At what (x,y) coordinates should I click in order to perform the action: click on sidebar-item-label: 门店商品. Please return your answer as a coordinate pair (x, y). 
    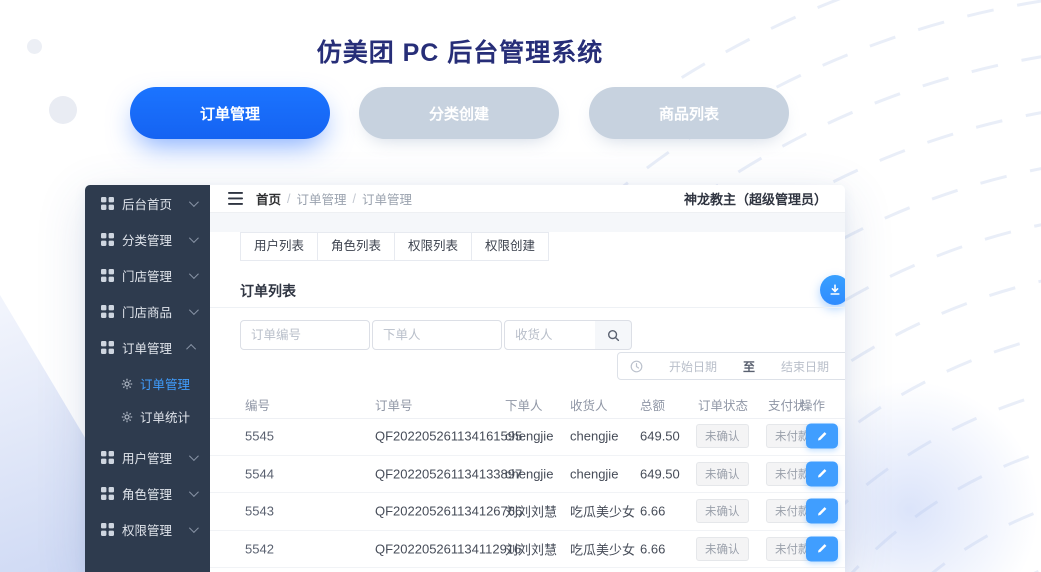
    Looking at the image, I should click on (147, 312).